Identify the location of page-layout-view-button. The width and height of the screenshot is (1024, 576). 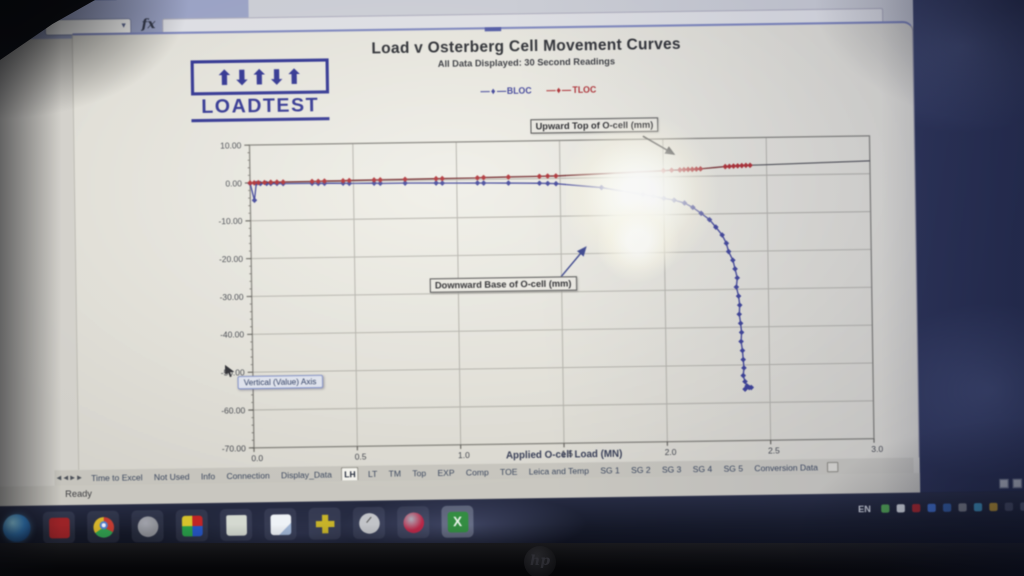
(1017, 483).